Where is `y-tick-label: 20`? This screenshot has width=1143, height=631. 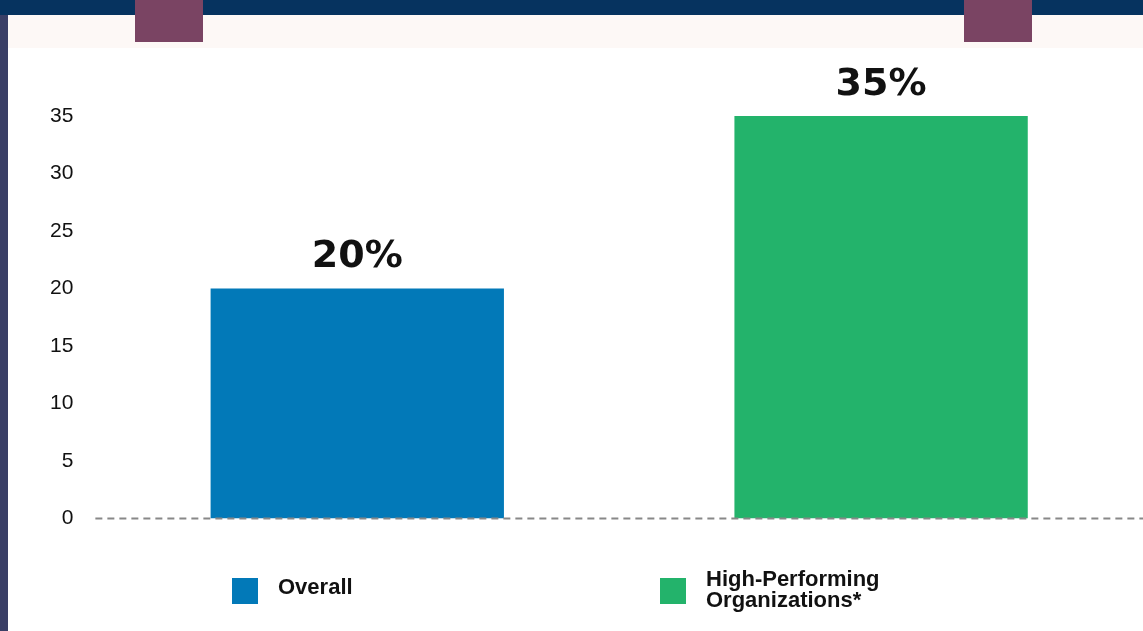
y-tick-label: 20 is located at coordinates (62, 287).